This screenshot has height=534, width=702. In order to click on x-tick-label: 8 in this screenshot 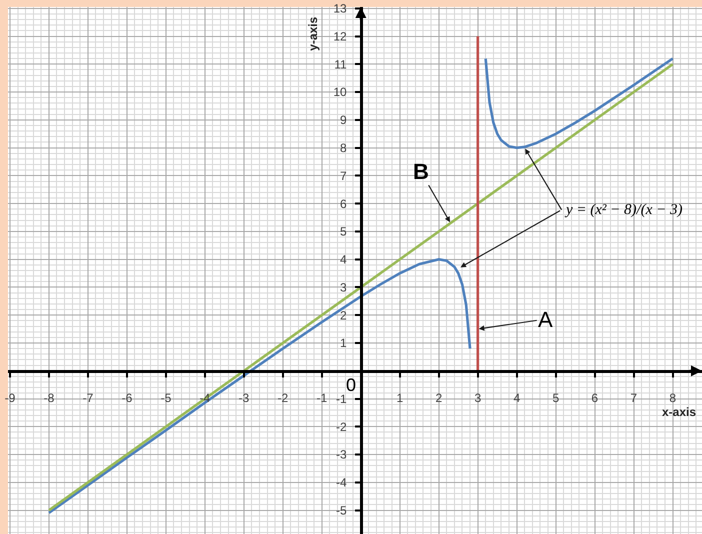, I will do `click(672, 398)`.